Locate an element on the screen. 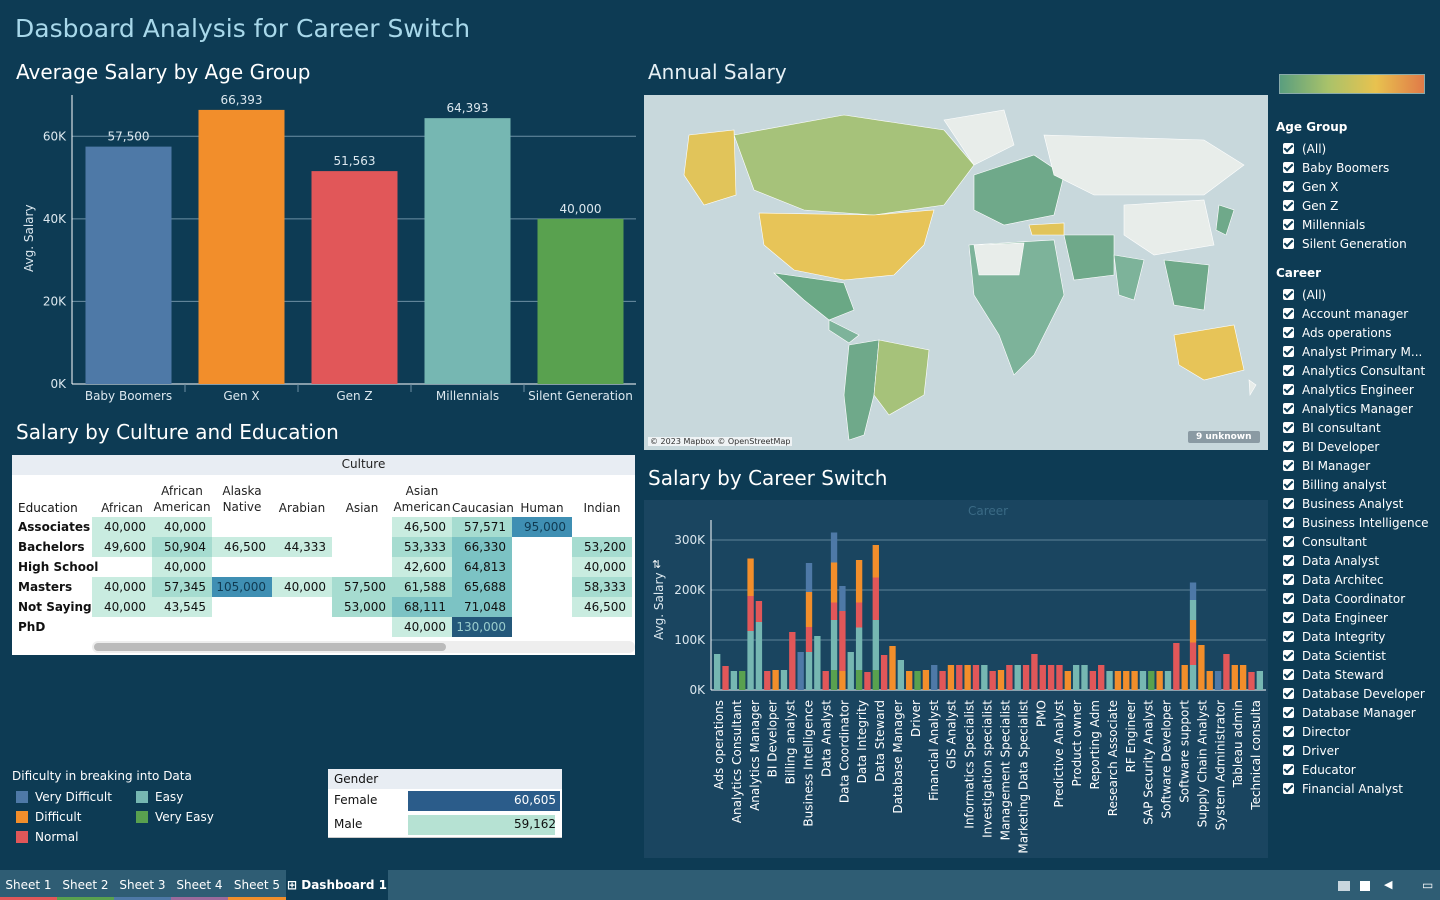 The width and height of the screenshot is (1440, 900). career-filter-option: Database Manager is located at coordinates (1349, 712).